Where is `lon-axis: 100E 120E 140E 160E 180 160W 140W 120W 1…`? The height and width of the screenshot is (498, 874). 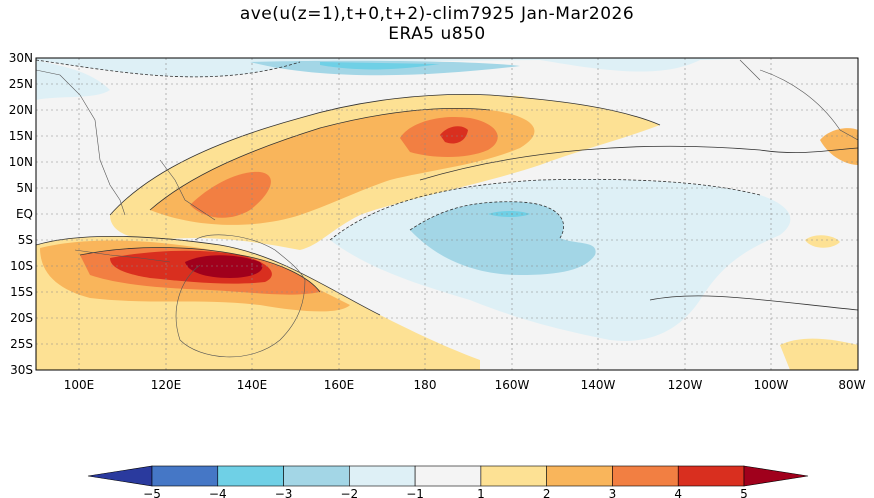
lon-axis: 100E 120E 140E 160E 180 160W 140W 120W 1… is located at coordinates (465, 385).